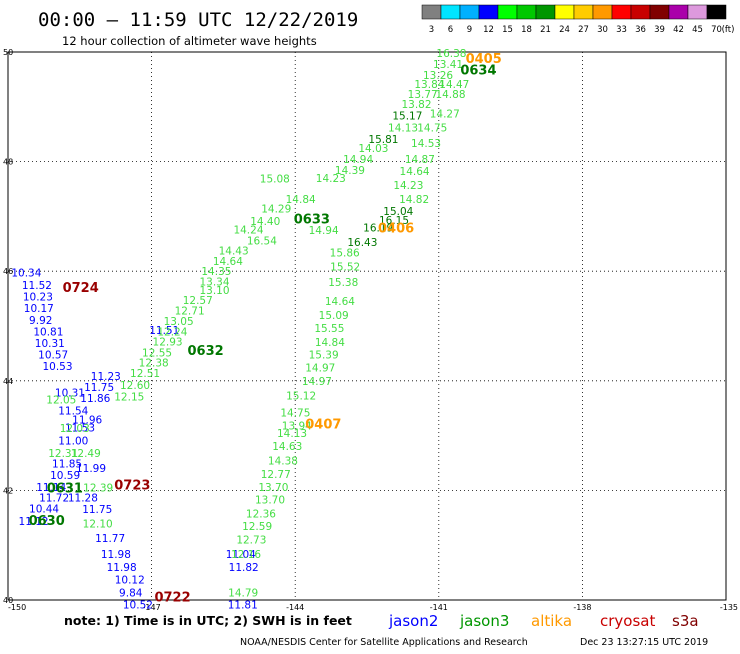  Describe the element at coordinates (190, 312) in the screenshot. I see `wave-height-point: 12.71` at that location.